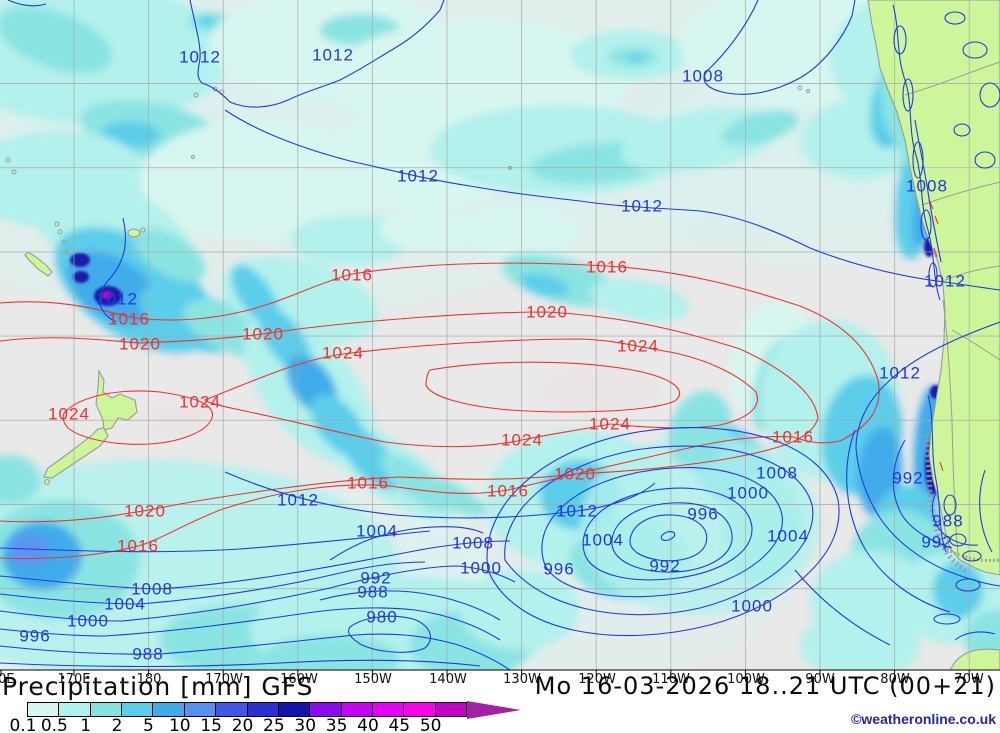 The image size is (1000, 733). What do you see at coordinates (211, 724) in the screenshot?
I see `legend-value: 15` at bounding box center [211, 724].